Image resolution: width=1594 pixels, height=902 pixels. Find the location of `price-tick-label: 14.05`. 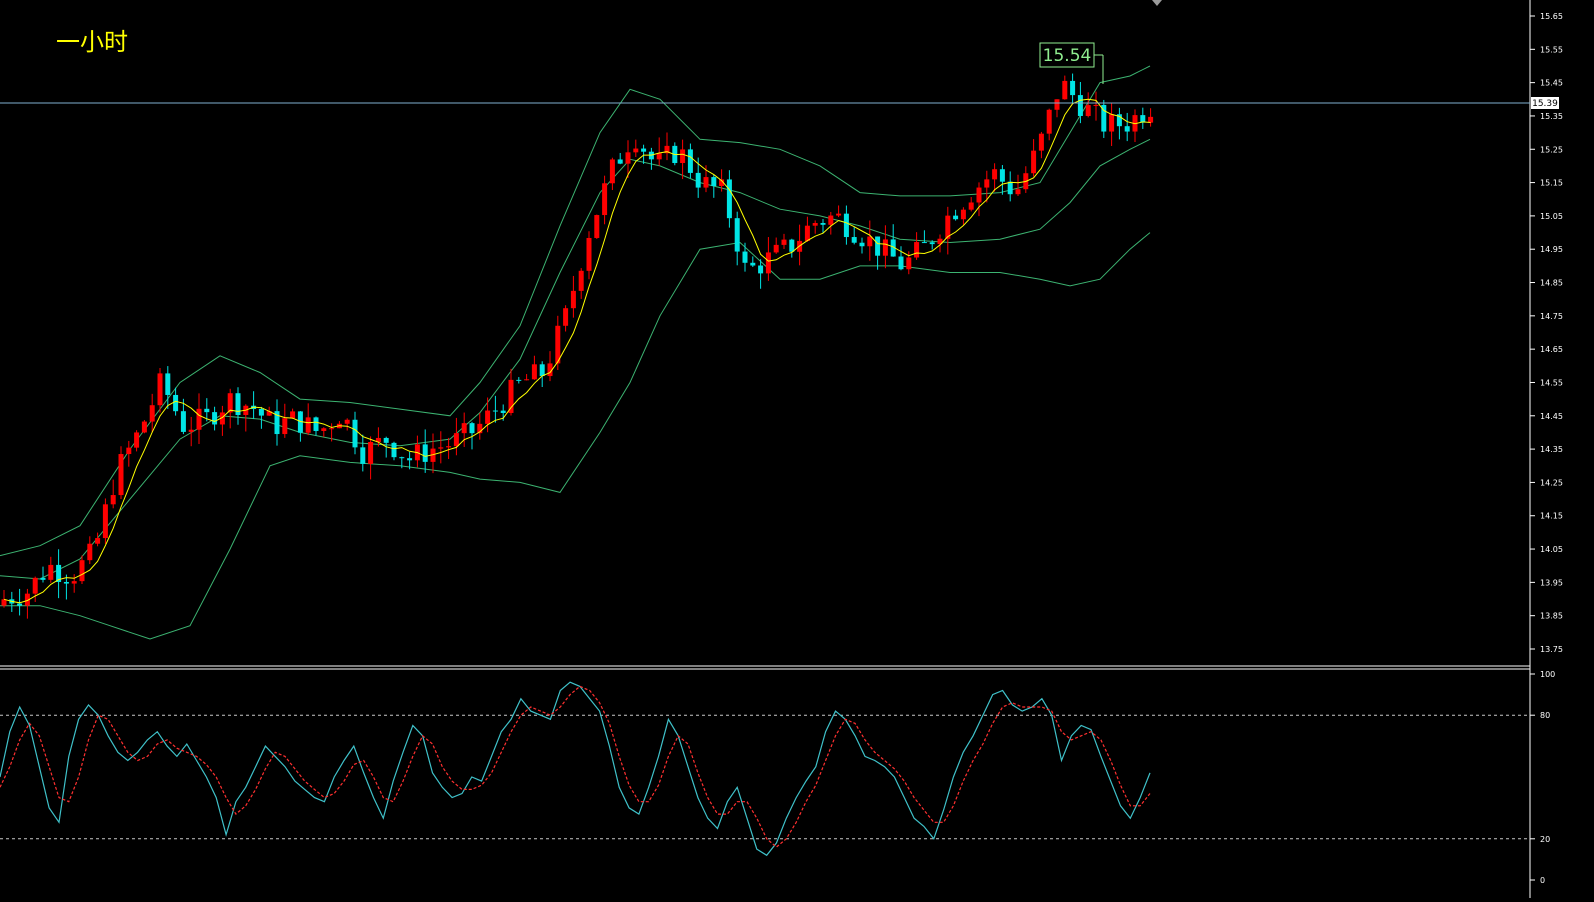

price-tick-label: 14.05 is located at coordinates (1551, 549).